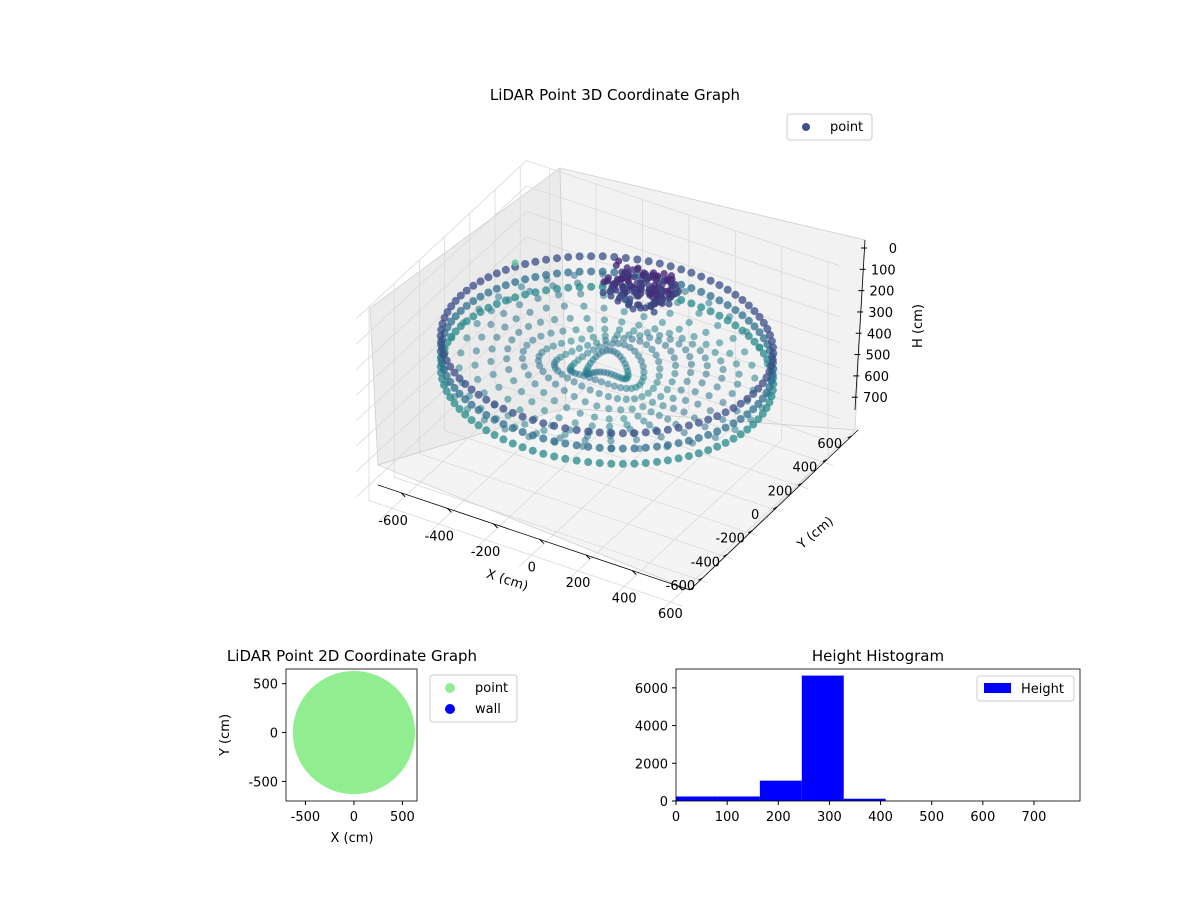 This screenshot has height=900, width=1200. Describe the element at coordinates (450, 709) in the screenshot. I see `chart2d-legend-wall-marker` at that location.